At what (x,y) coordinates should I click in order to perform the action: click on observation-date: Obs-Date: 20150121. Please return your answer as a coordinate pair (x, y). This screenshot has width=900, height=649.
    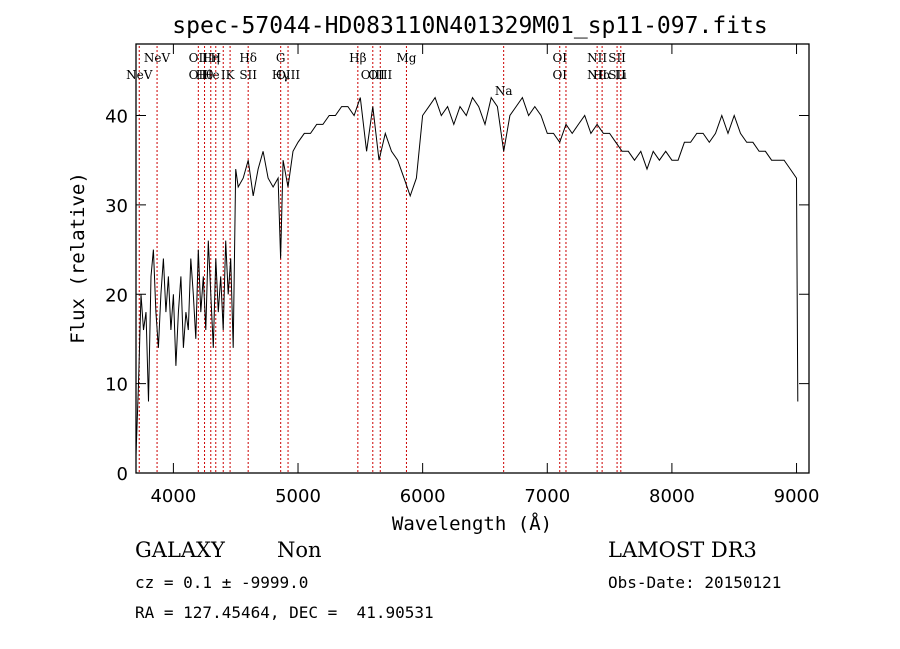
    Looking at the image, I should click on (695, 582).